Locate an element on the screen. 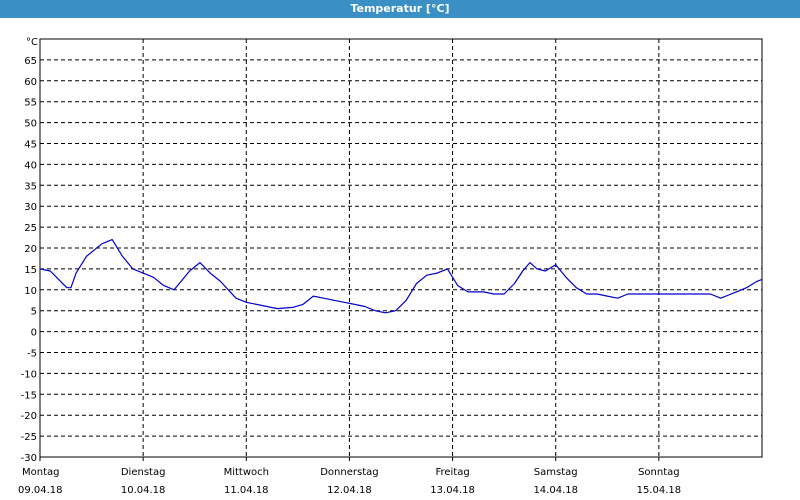 The image size is (800, 500). x-weekday-label: Samstag is located at coordinates (556, 472).